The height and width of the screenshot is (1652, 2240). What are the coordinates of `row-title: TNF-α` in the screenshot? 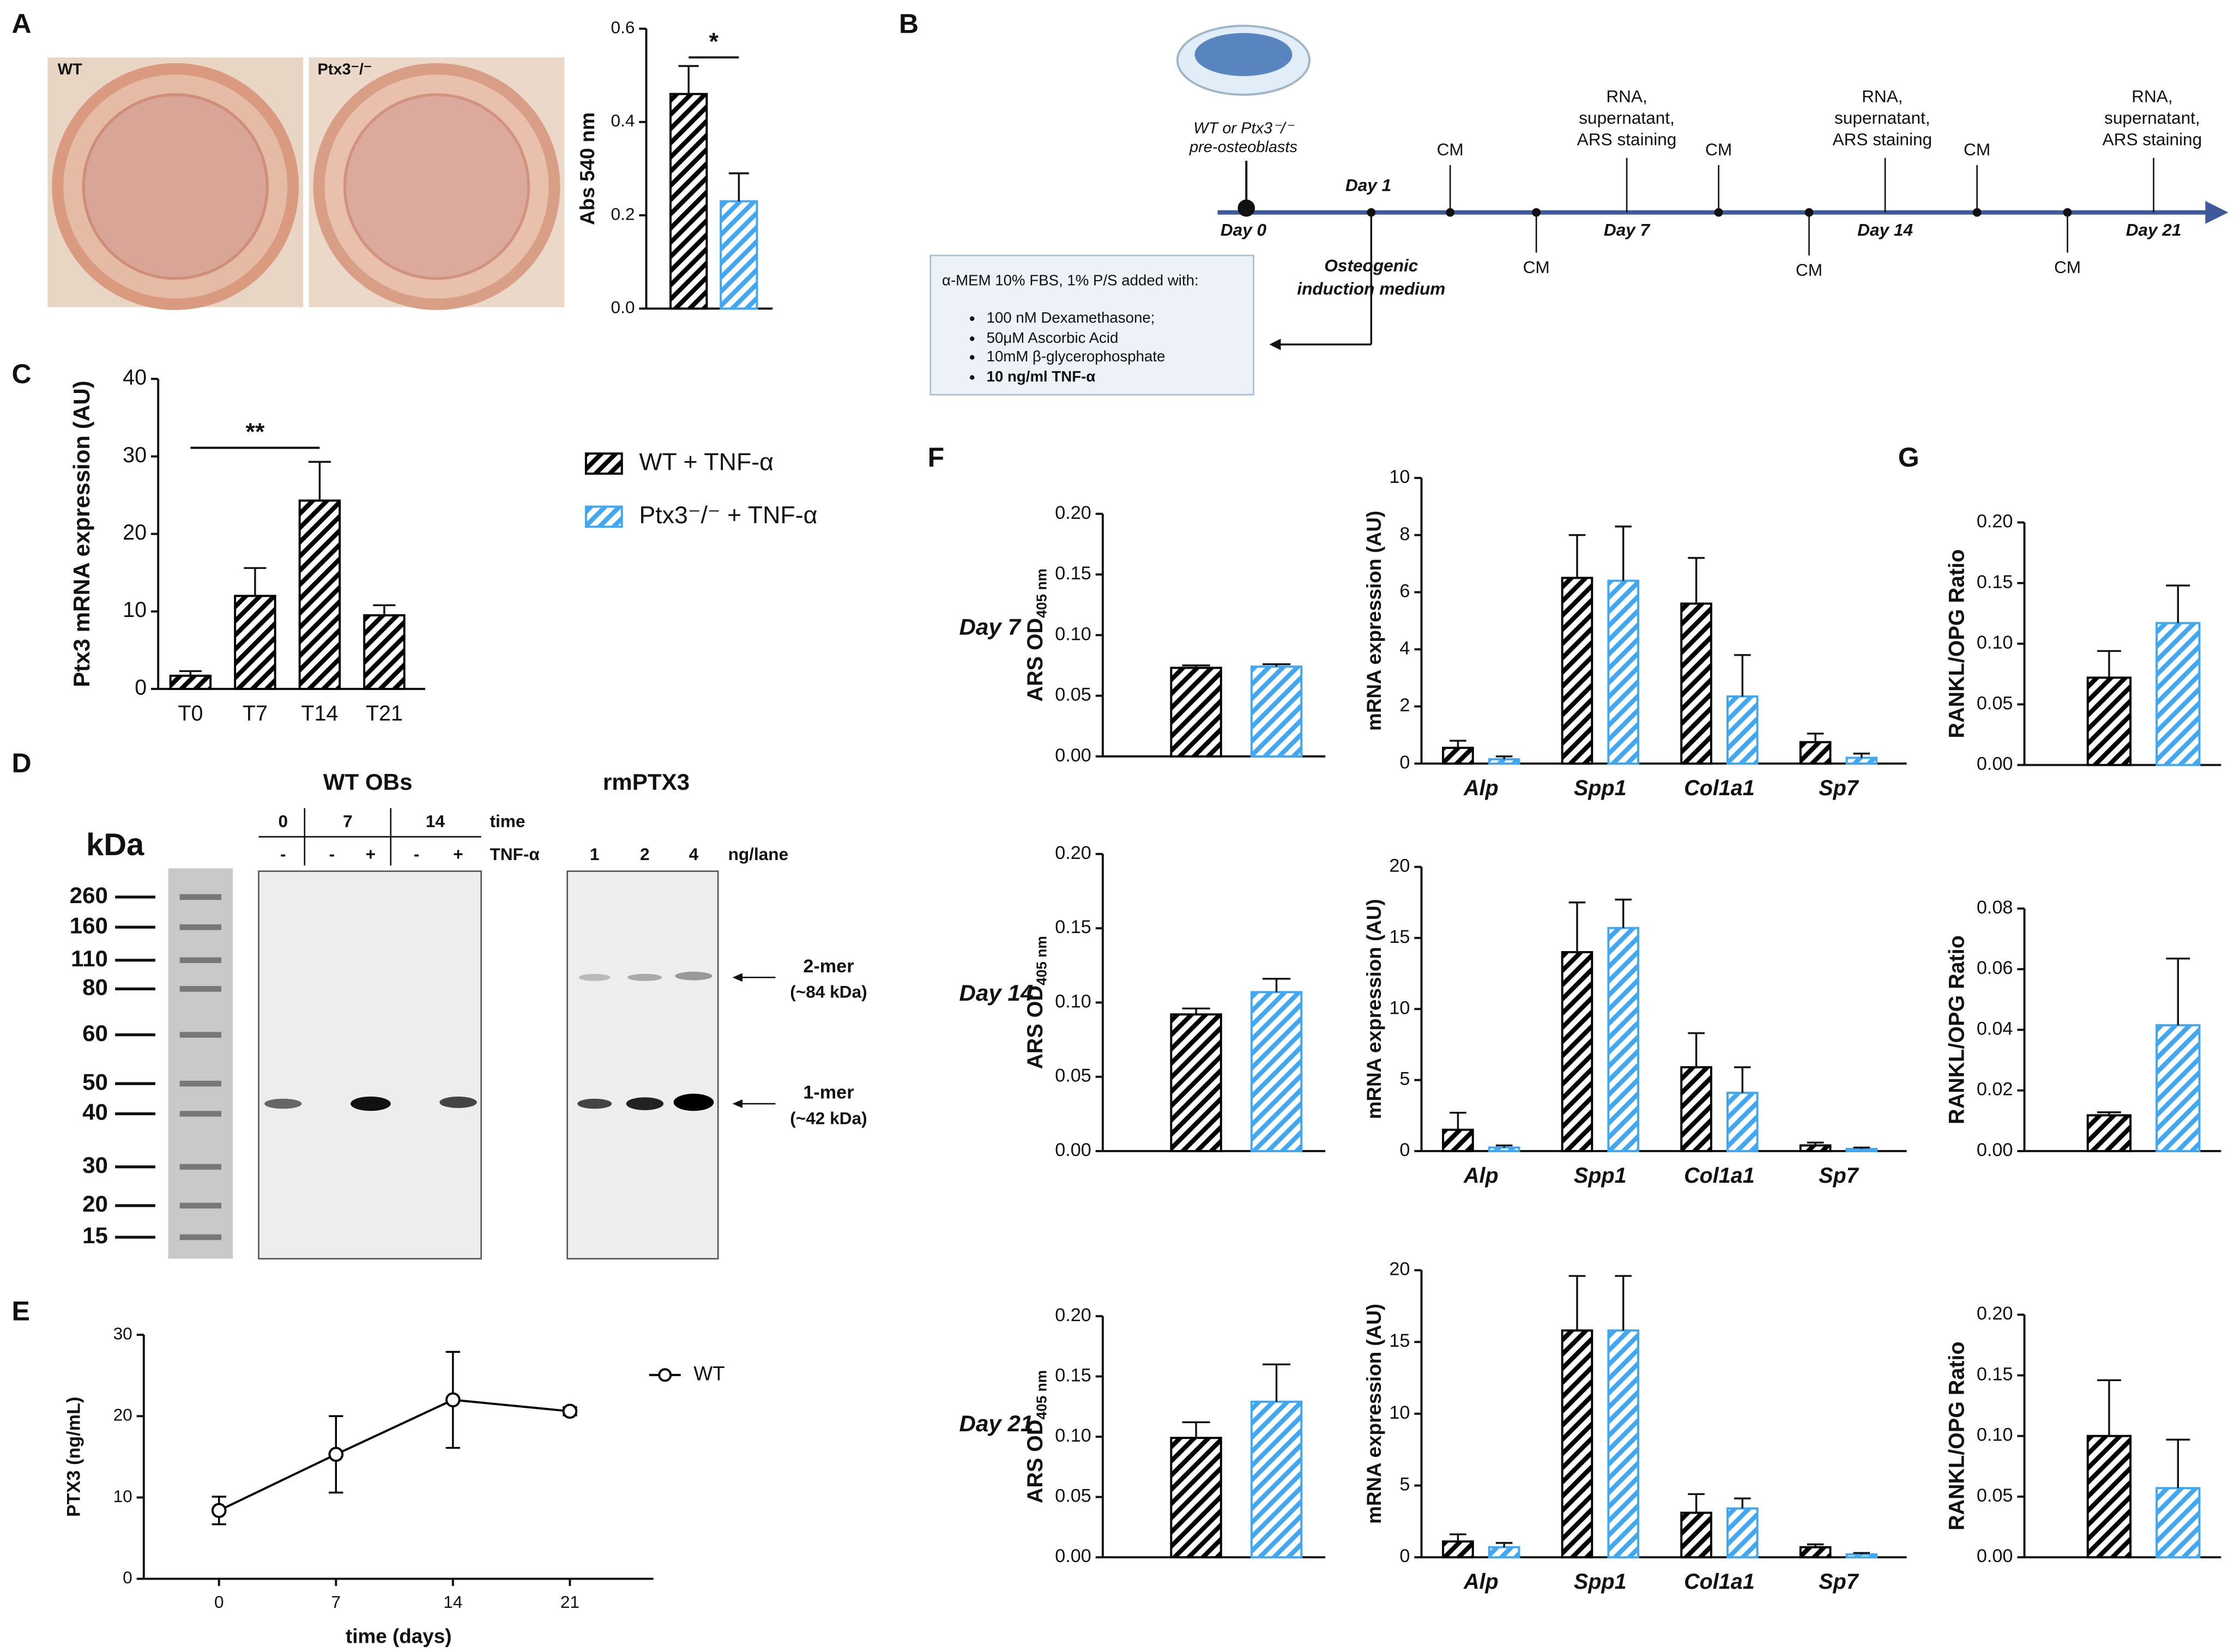 It's located at (515, 854).